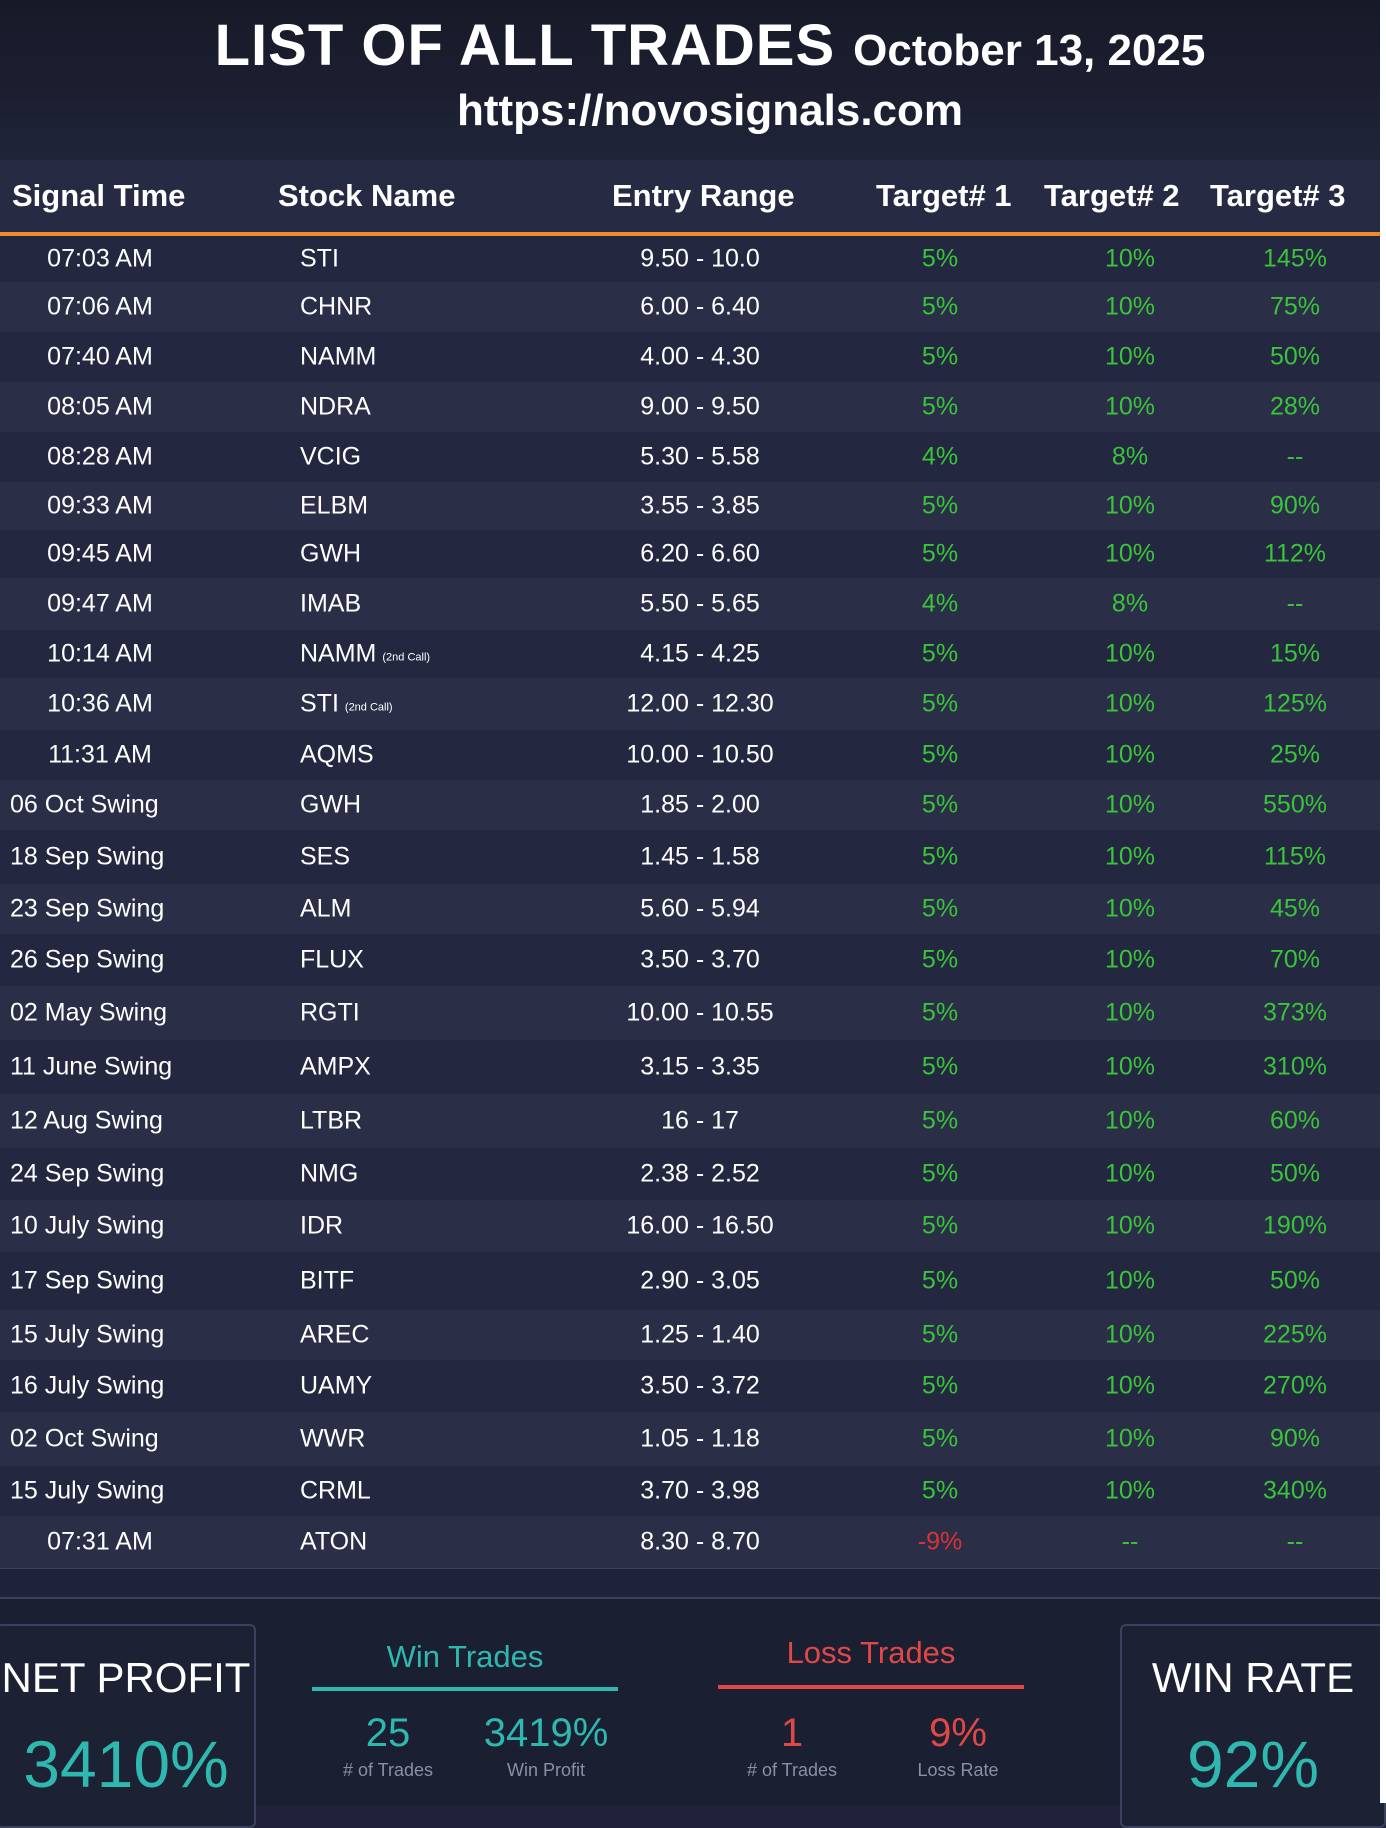  Describe the element at coordinates (1295, 1490) in the screenshot. I see `target-3-cell: 340%` at that location.